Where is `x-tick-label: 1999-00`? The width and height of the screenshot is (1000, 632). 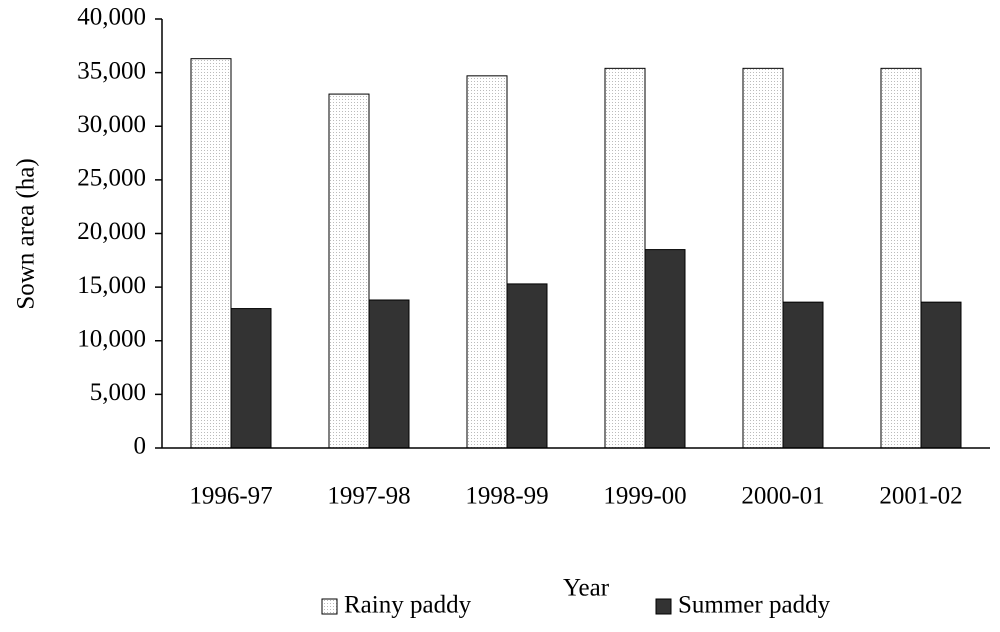 x-tick-label: 1999-00 is located at coordinates (644, 496).